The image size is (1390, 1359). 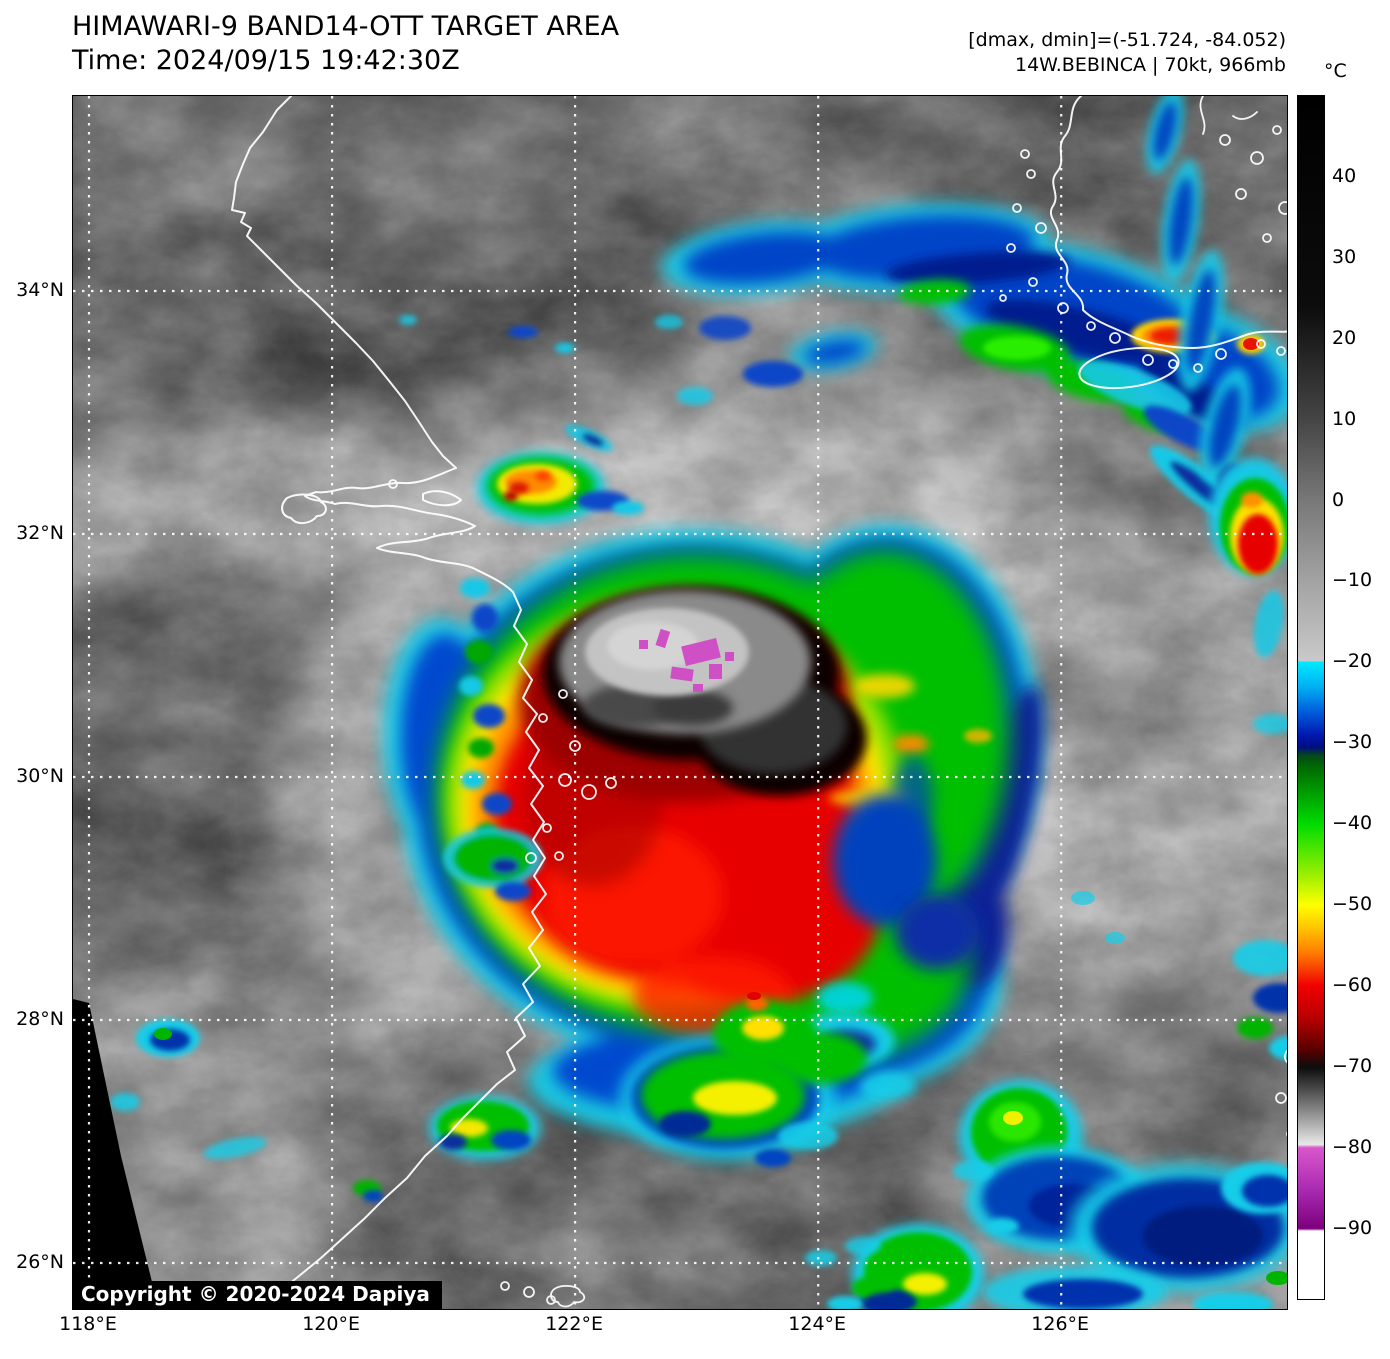 I want to click on korea-islands, so click(x=1142, y=261).